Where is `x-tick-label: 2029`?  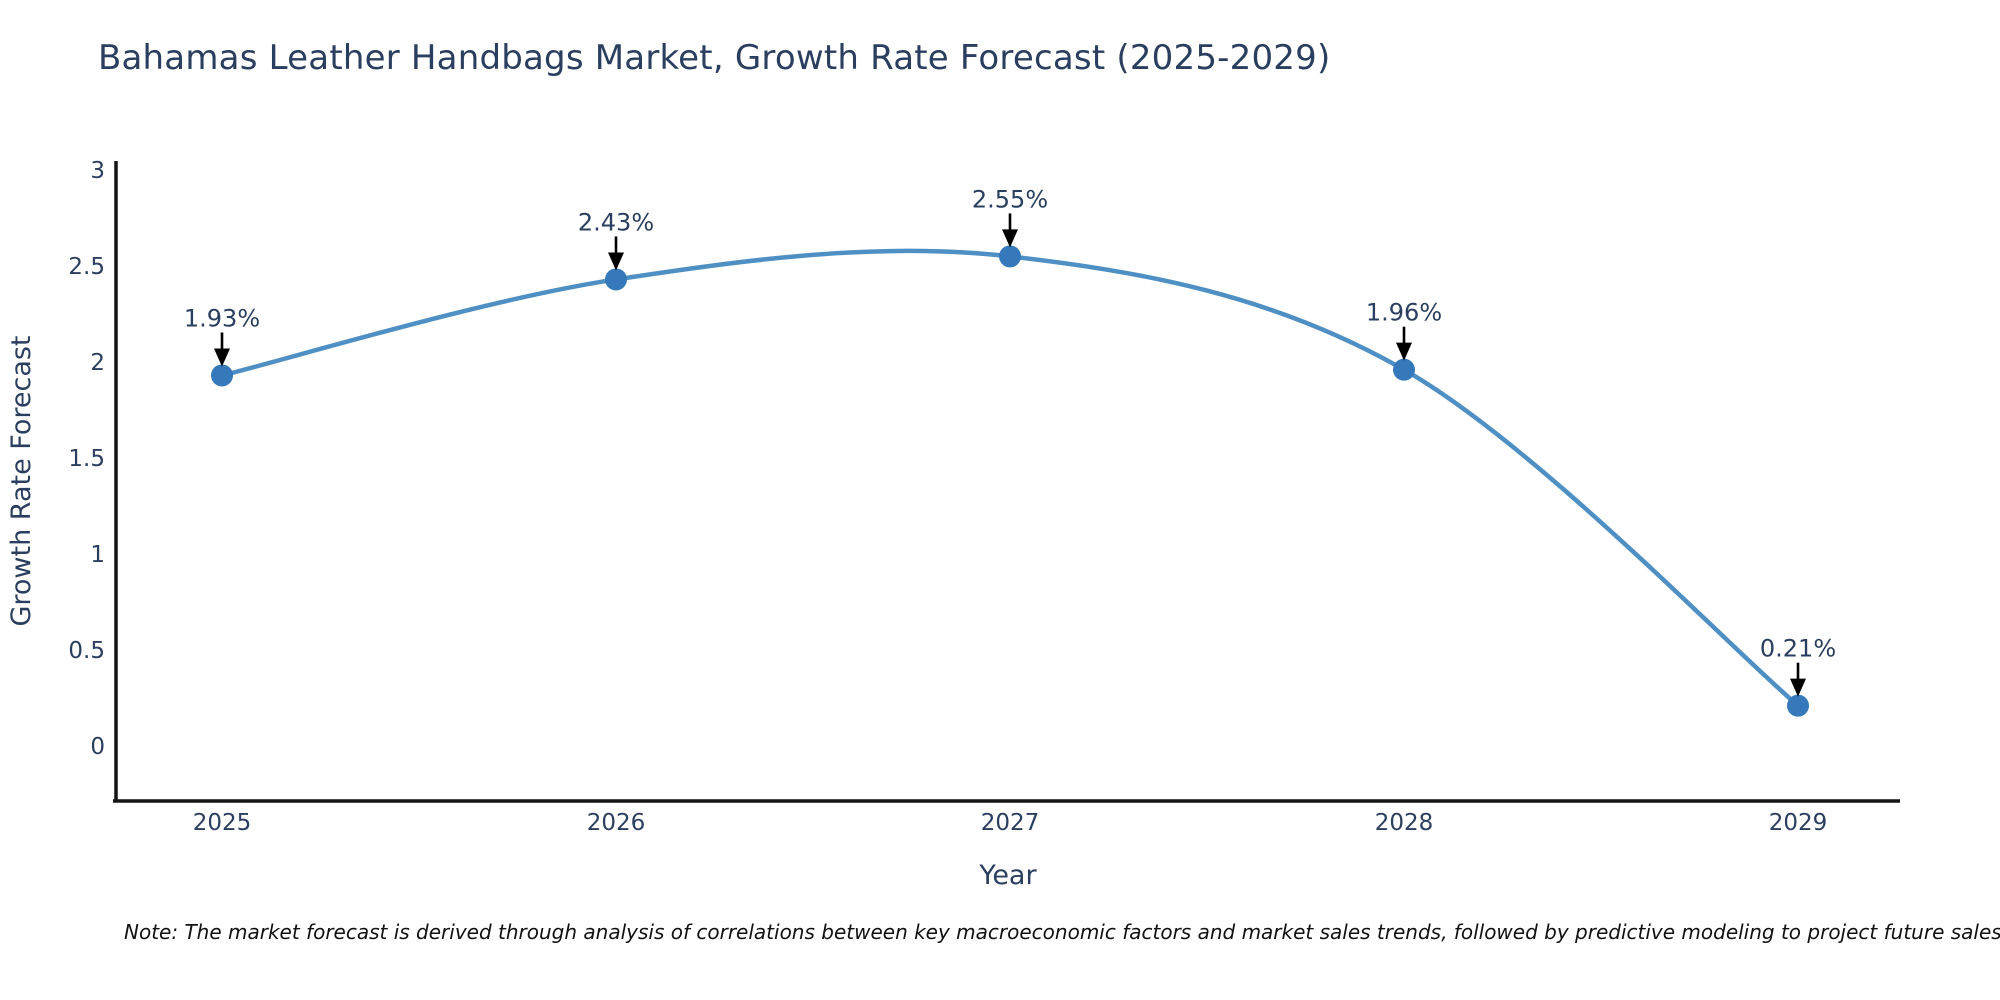 x-tick-label: 2029 is located at coordinates (1798, 823).